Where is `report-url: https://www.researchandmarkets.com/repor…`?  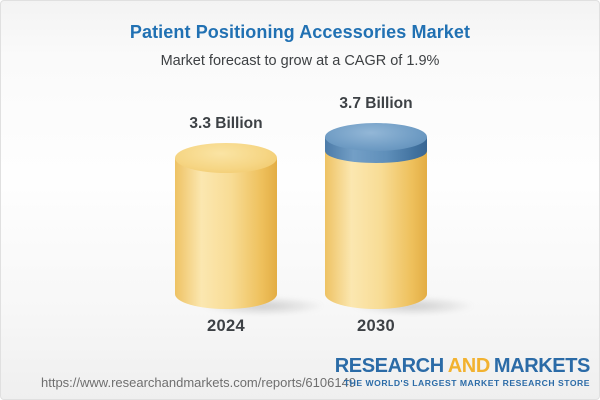 report-url: https://www.researchandmarkets.com/repor… is located at coordinates (199, 382).